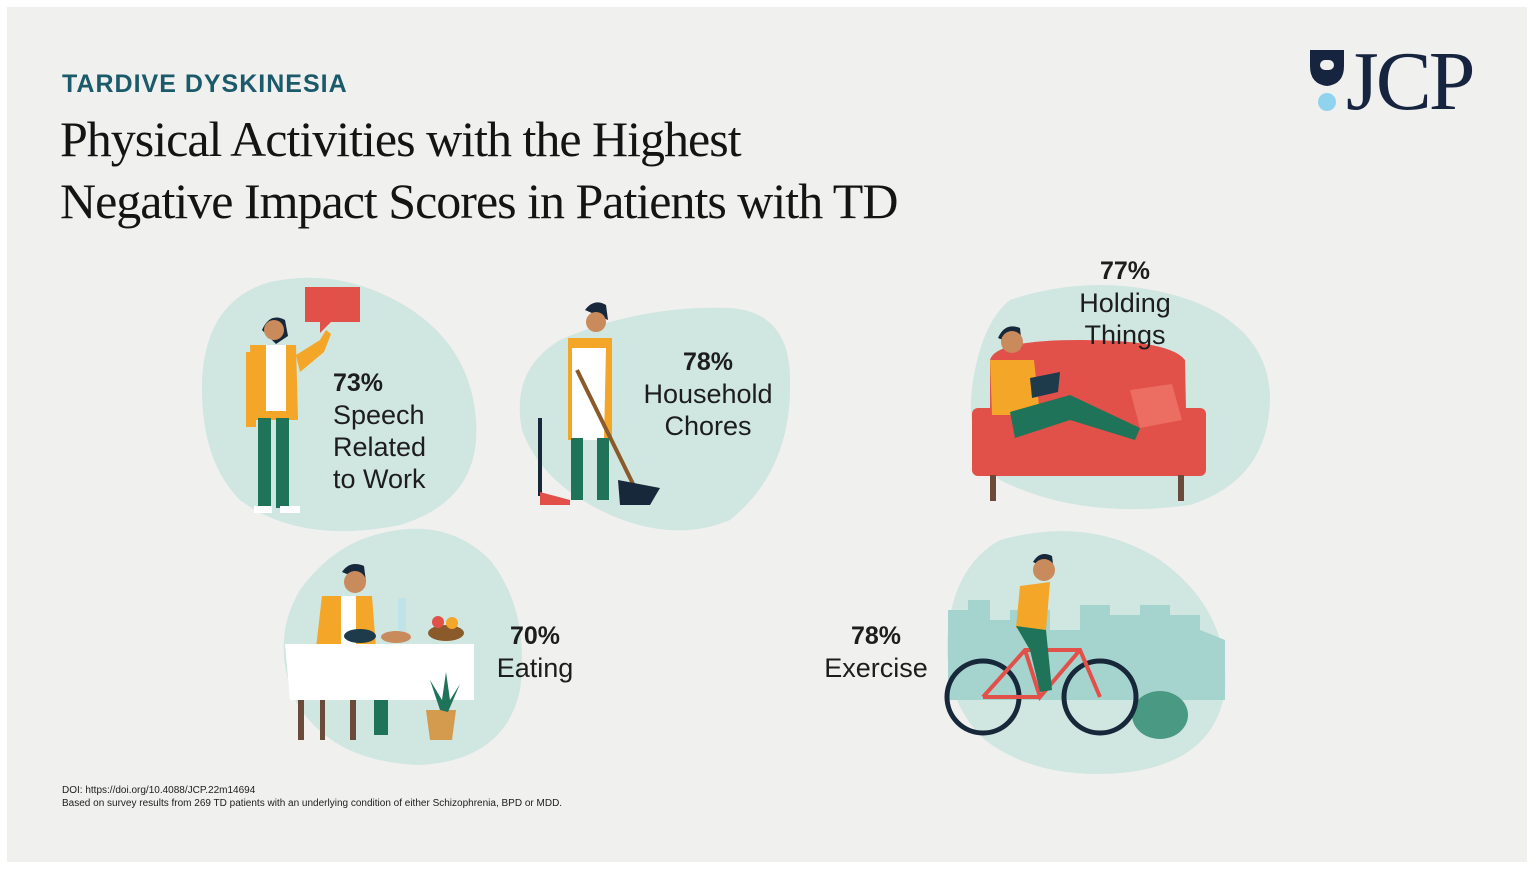 The height and width of the screenshot is (870, 1536). I want to click on stat-percent: 73%, so click(358, 383).